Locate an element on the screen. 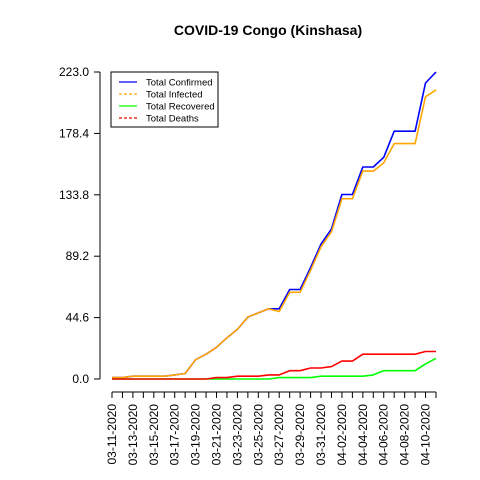 This screenshot has width=480, height=480. y-tick-label: 223.0 is located at coordinates (74, 72).